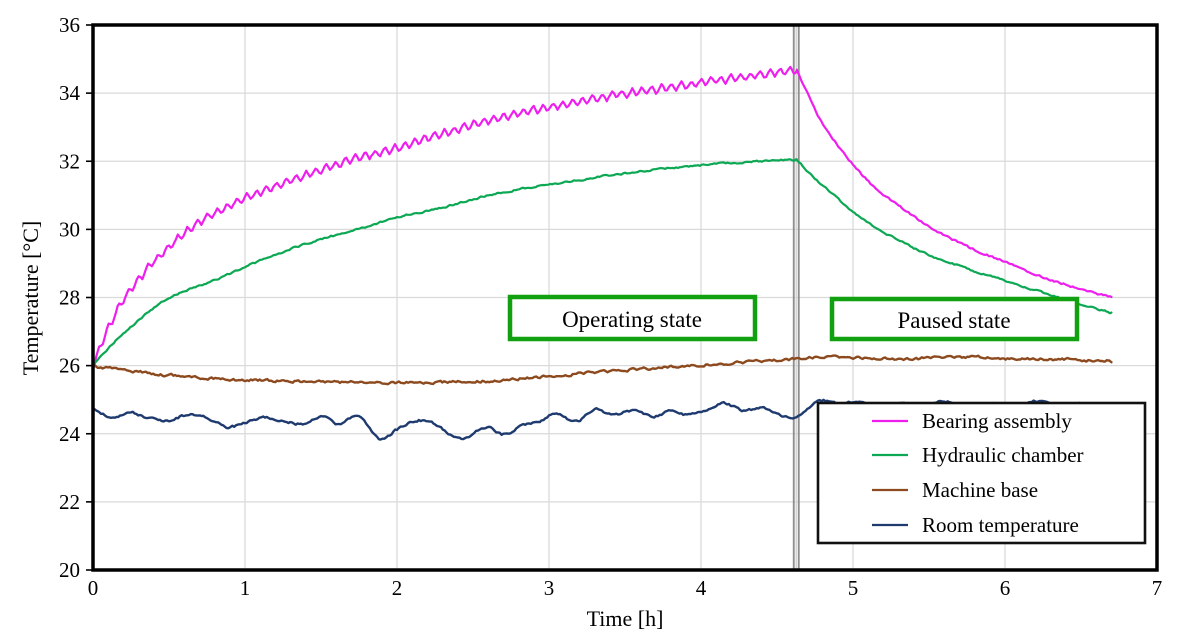  I want to click on x-axis-title: Time [h], so click(625, 618).